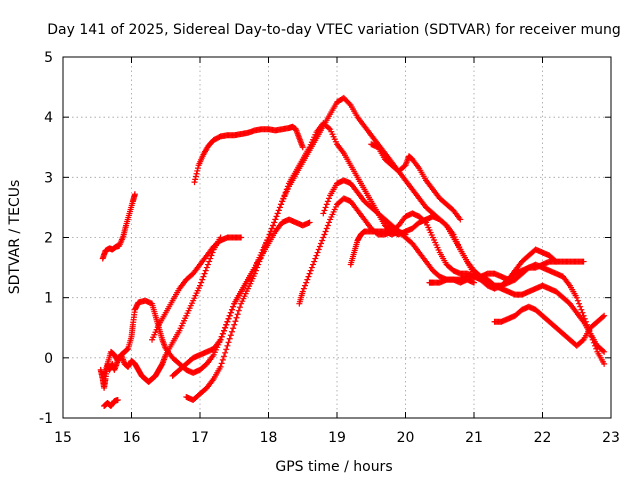  What do you see at coordinates (333, 467) in the screenshot?
I see `x-axis-label: GPS time / hours` at bounding box center [333, 467].